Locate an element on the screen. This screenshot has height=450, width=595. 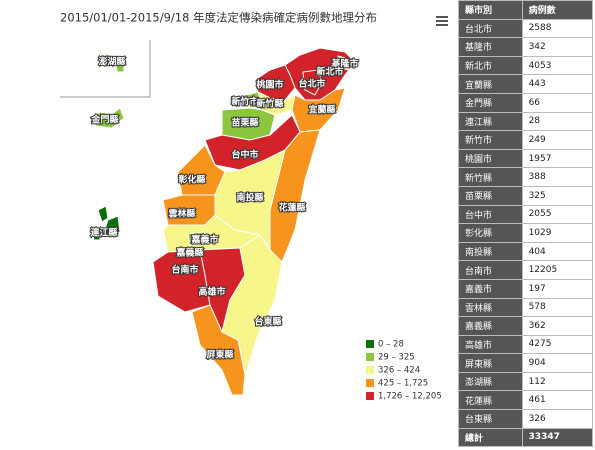
region-label: 彰化縣 is located at coordinates (191, 180).